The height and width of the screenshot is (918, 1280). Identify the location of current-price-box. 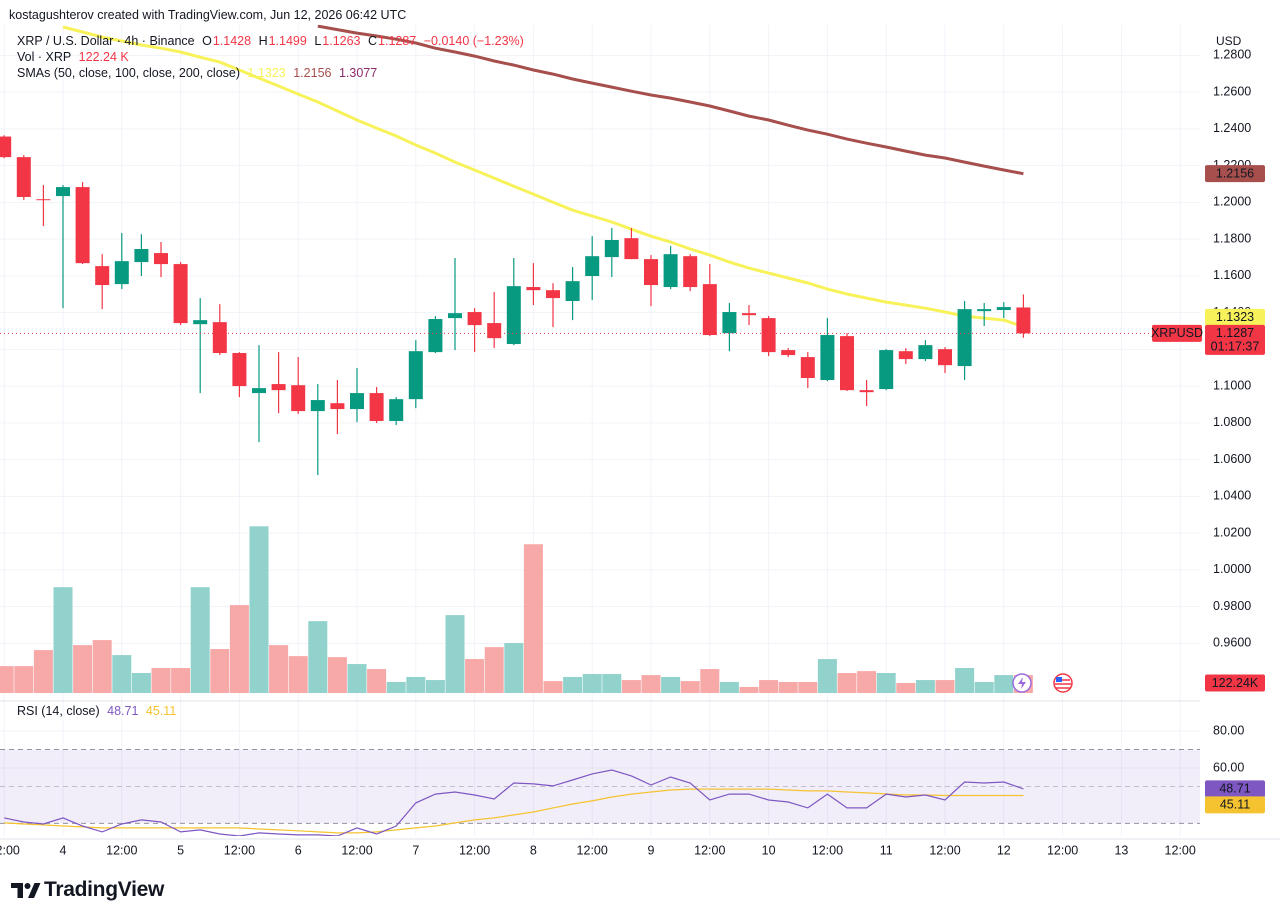
(1235, 339).